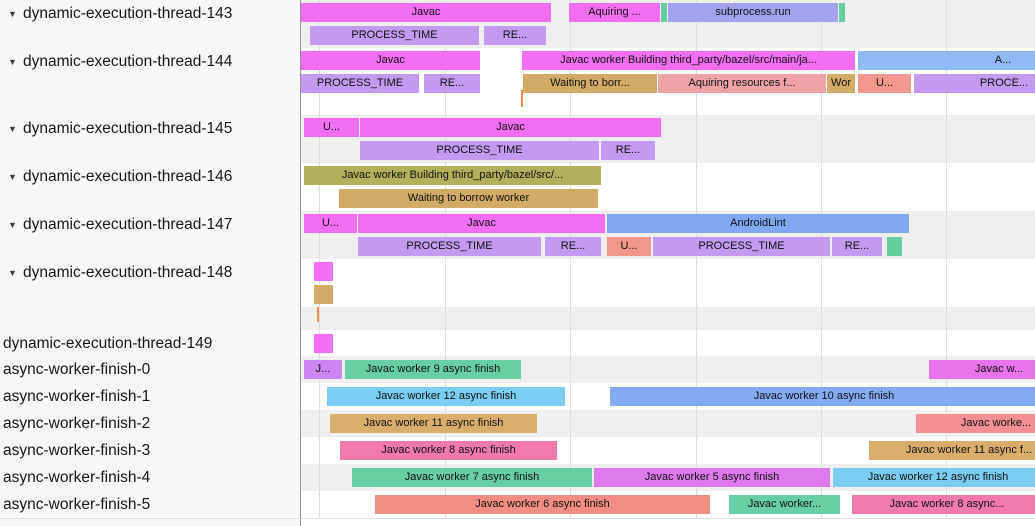  What do you see at coordinates (128, 13) in the screenshot?
I see `track-title: dynamic-execution-thread-143` at bounding box center [128, 13].